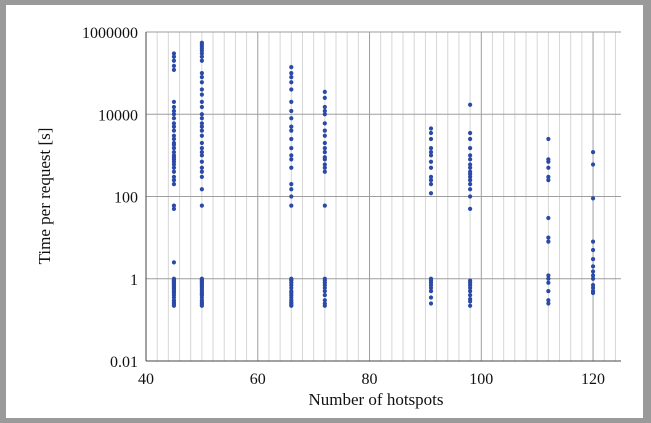  I want to click on x-tick-label: 40, so click(146, 379).